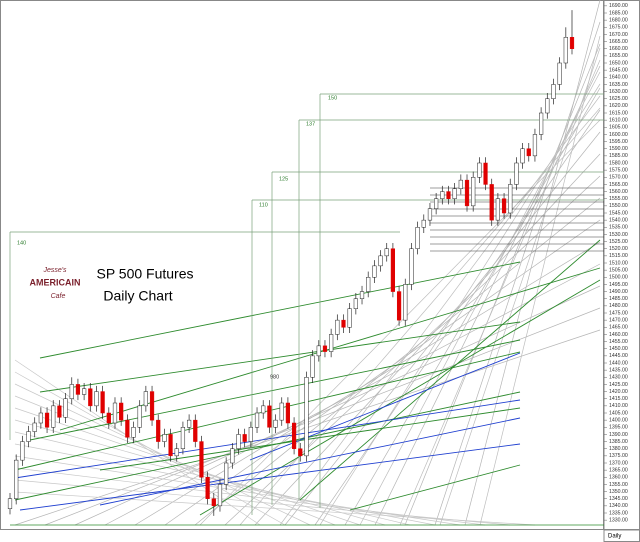 The height and width of the screenshot is (542, 640). What do you see at coordinates (144, 274) in the screenshot?
I see `chart-title: SP 500 Futures` at bounding box center [144, 274].